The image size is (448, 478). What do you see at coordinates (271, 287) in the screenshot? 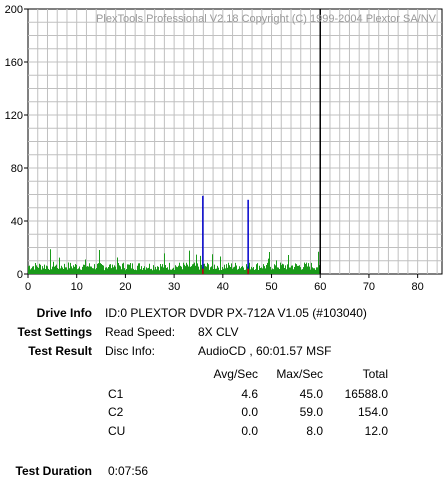
I see `x-tick-label: 50` at bounding box center [271, 287].